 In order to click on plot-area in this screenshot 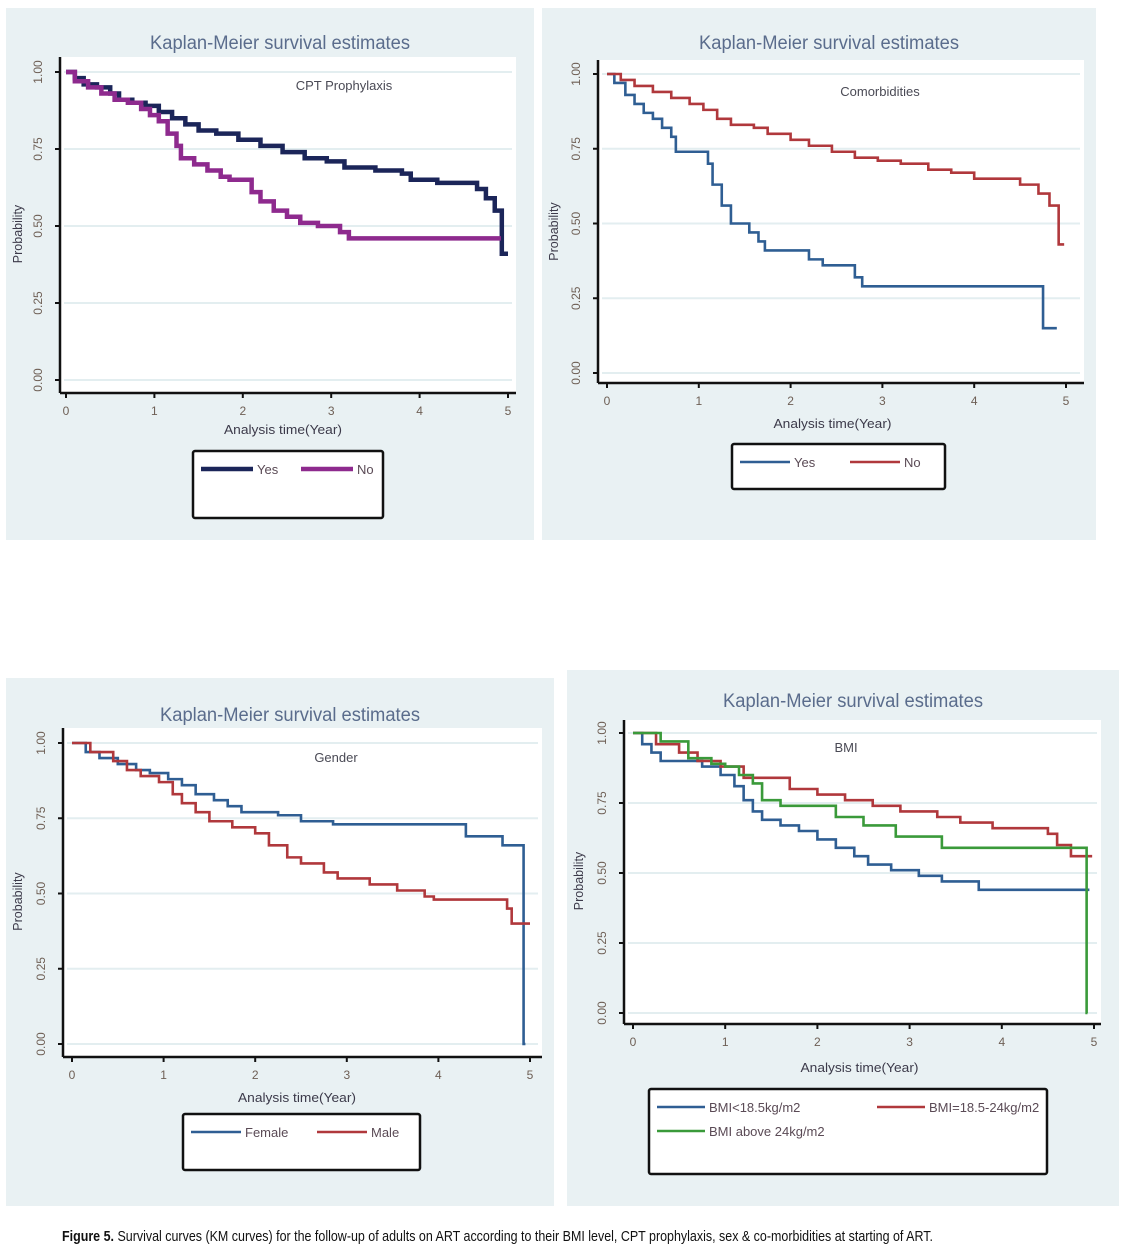, I will do `click(841, 221)`.